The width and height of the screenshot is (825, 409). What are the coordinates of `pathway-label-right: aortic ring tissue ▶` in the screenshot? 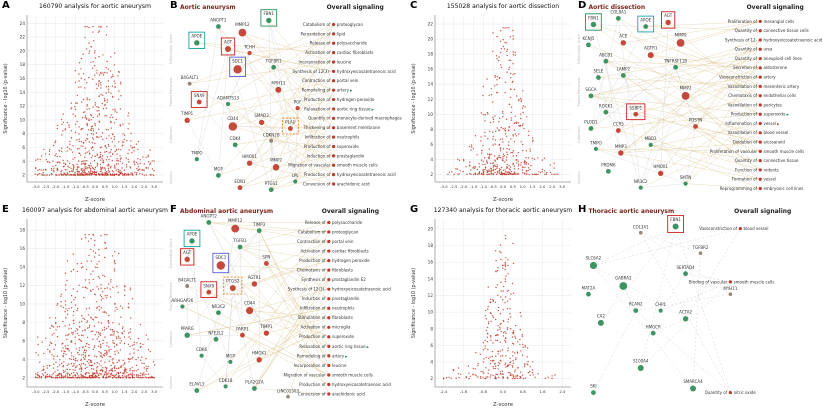 It's located at (351, 346).